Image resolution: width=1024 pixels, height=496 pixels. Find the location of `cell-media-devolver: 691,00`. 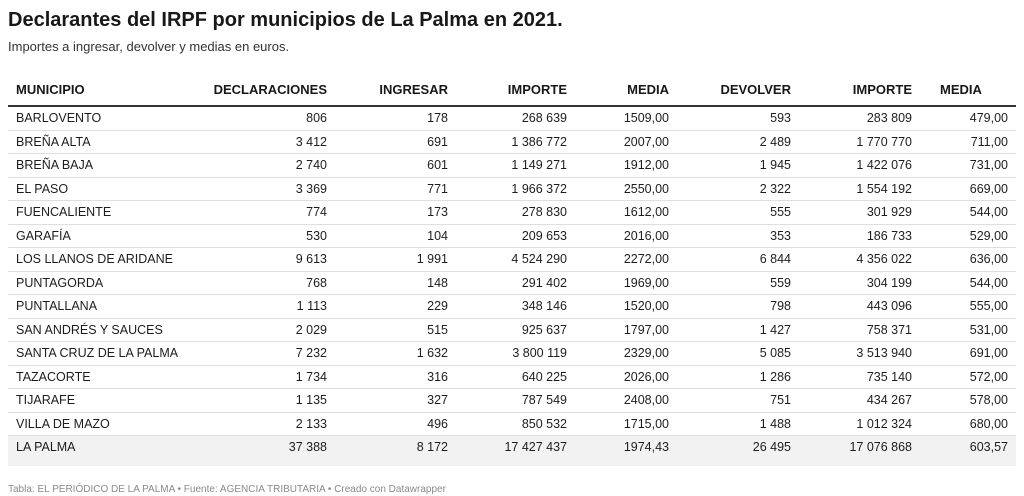

cell-media-devolver: 691,00 is located at coordinates (968, 353).